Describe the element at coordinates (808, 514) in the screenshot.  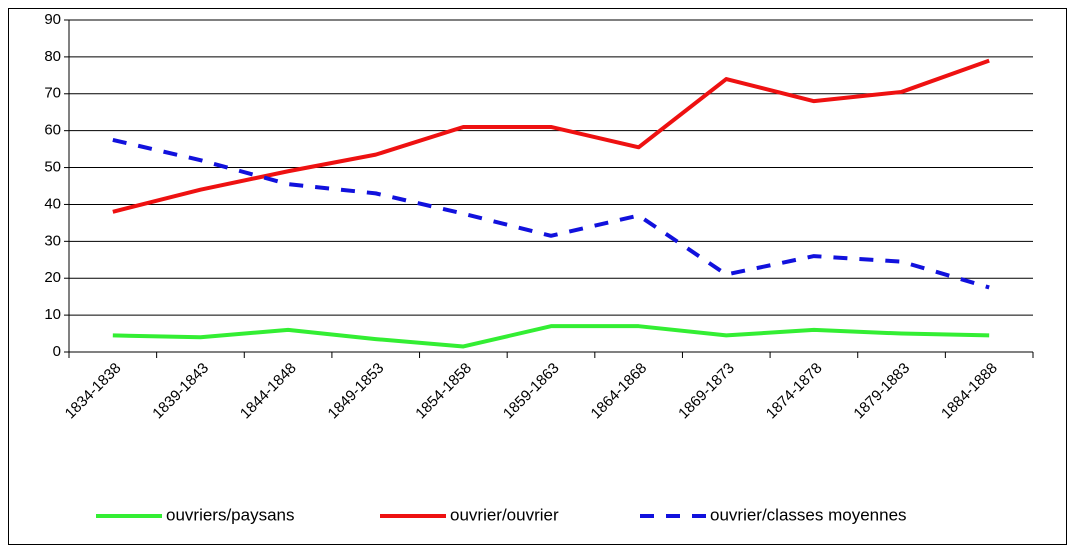
I see `legend-label: ouvrier/classes moyennes` at that location.